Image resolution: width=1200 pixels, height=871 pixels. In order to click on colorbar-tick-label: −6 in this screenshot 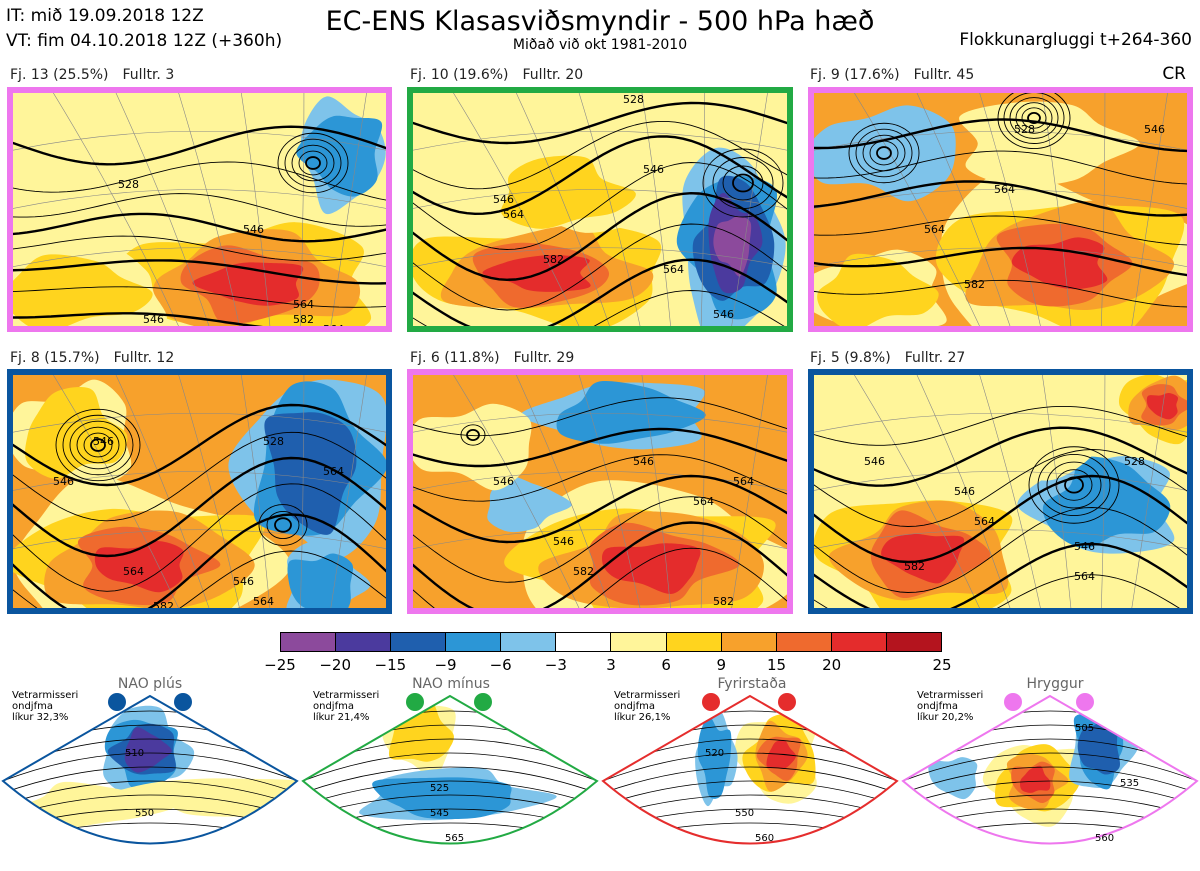, I will do `click(500, 665)`.